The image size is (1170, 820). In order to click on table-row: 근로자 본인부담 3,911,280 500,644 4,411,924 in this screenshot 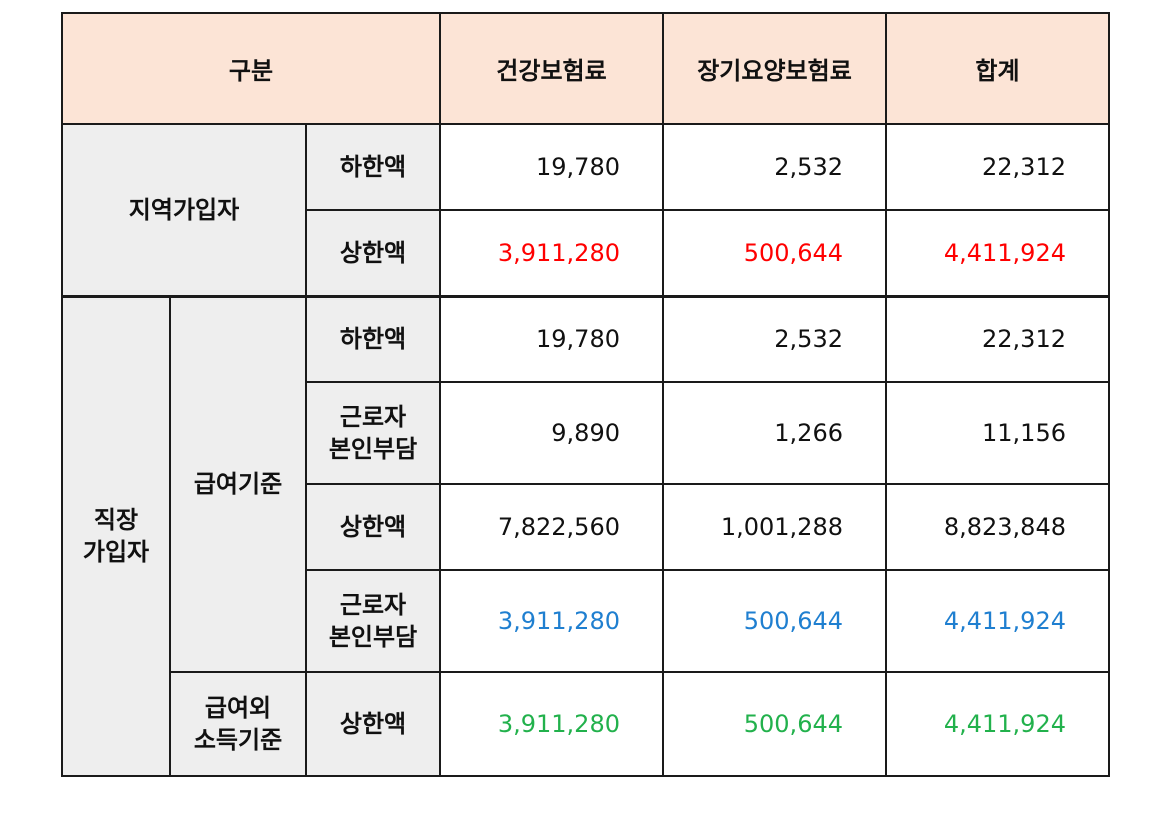, I will do `click(586, 621)`.